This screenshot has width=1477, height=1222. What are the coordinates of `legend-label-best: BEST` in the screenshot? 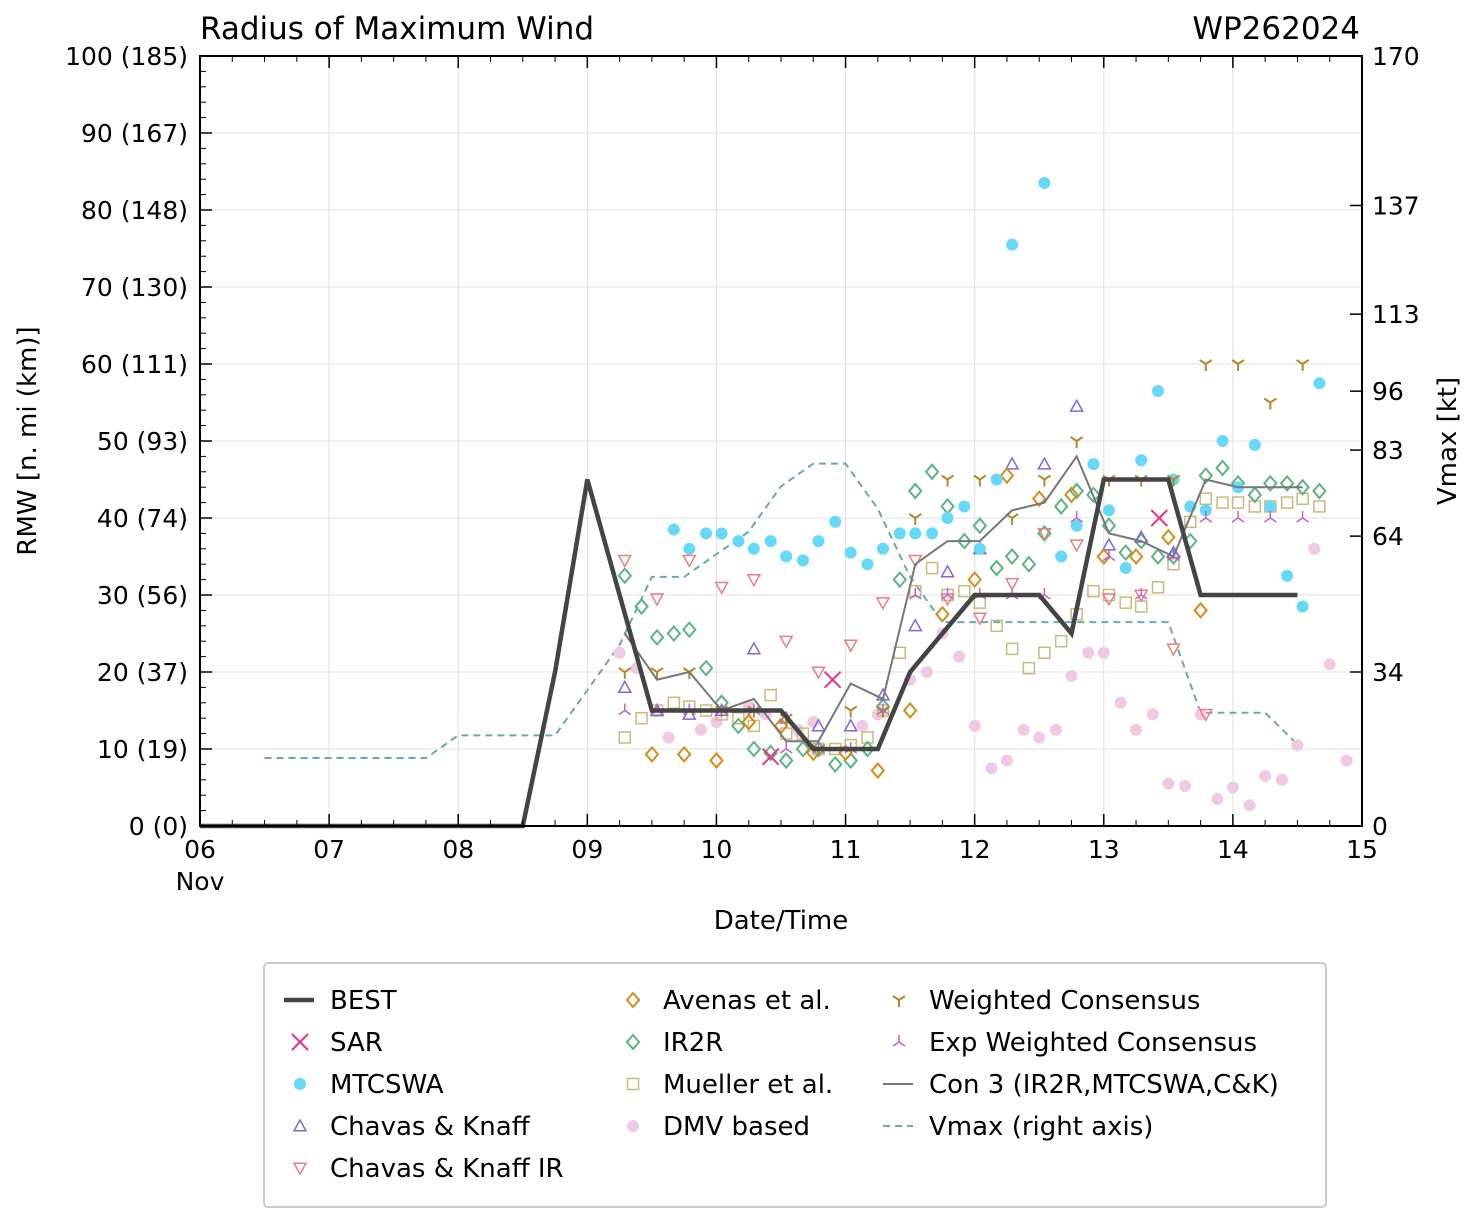 It's located at (363, 1001).